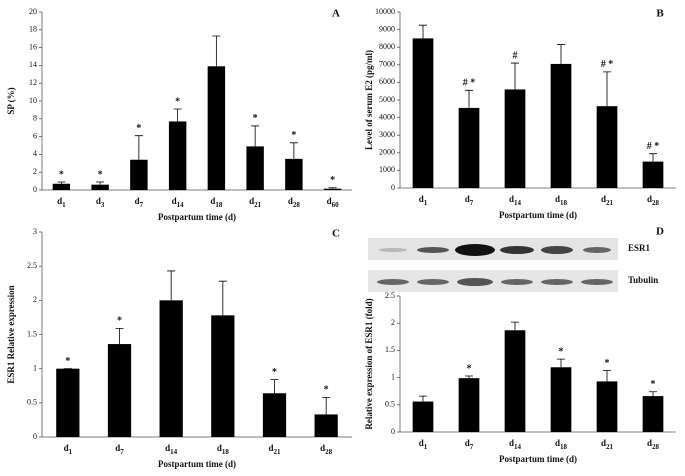  What do you see at coordinates (515, 55) in the screenshot?
I see `significance-marker: #` at bounding box center [515, 55].